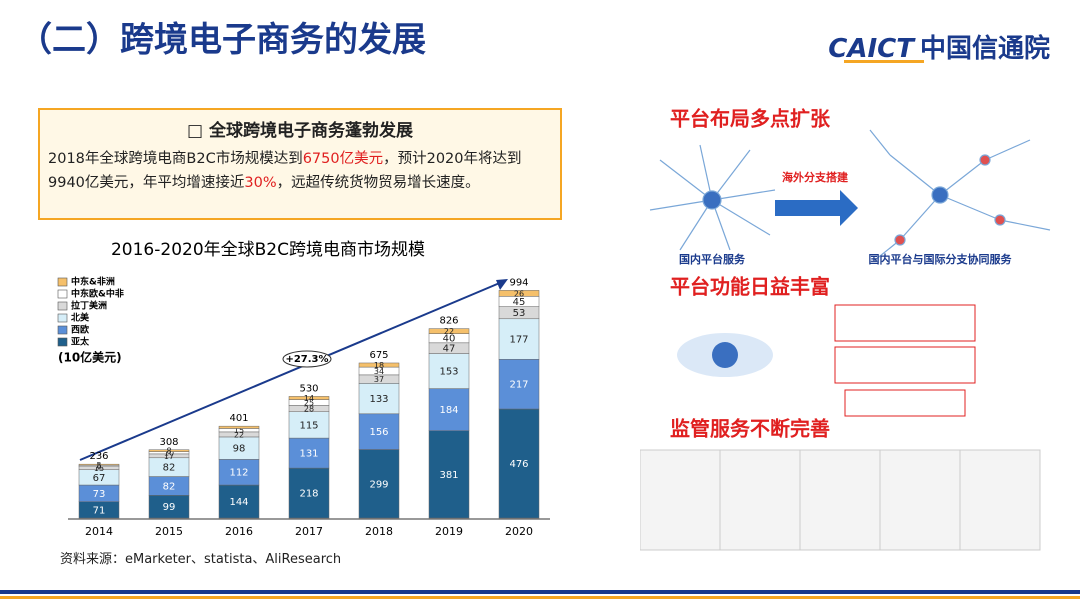 The image size is (1080, 608). What do you see at coordinates (984, 49) in the screenshot?
I see `logo-name: 中国信通院` at bounding box center [984, 49].